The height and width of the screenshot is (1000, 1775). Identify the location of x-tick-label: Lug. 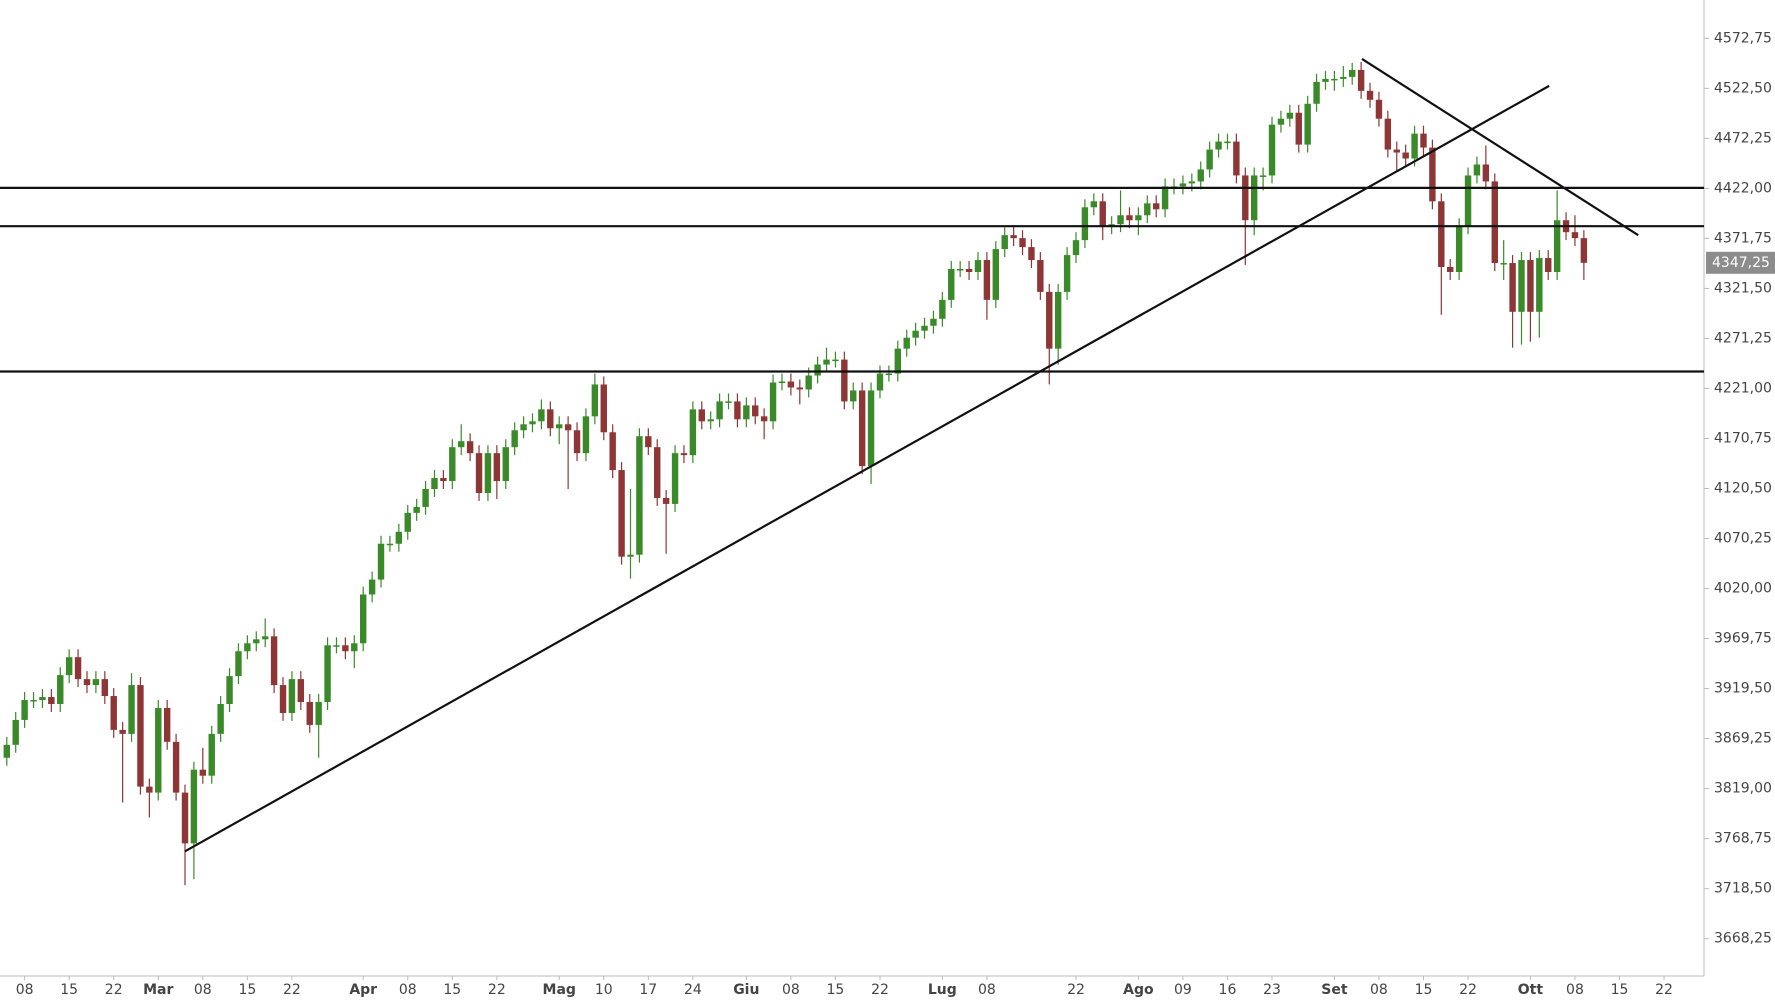
(942, 990).